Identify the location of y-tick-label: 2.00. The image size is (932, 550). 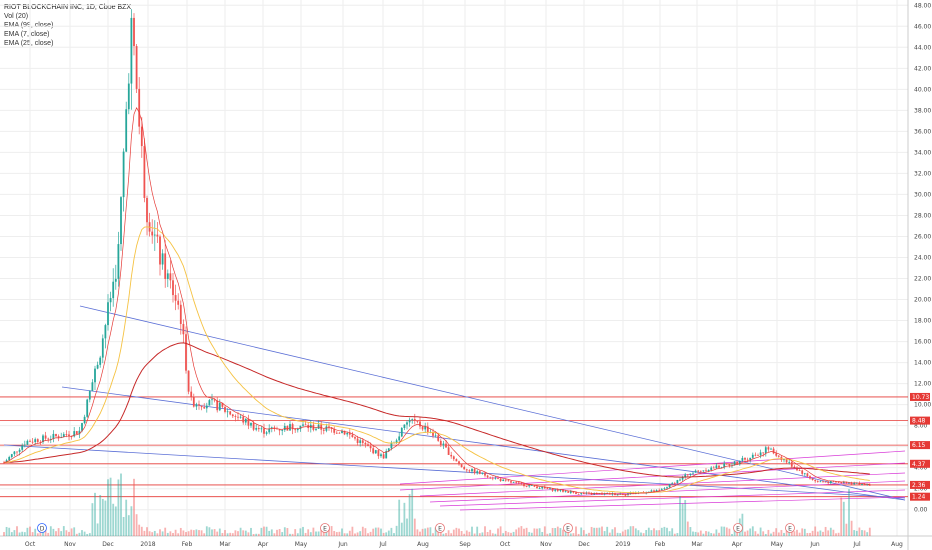
(921, 489).